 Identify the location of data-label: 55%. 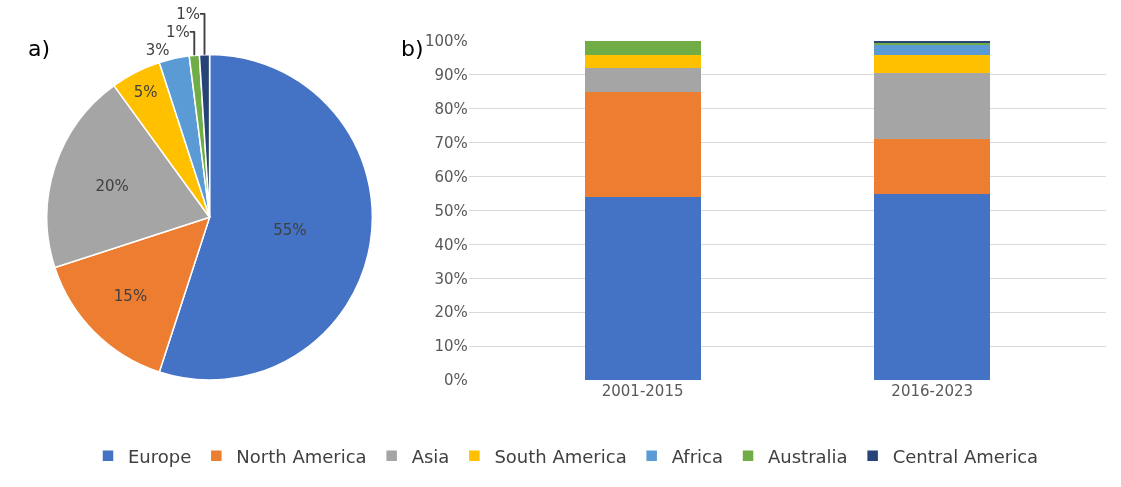
(290, 230).